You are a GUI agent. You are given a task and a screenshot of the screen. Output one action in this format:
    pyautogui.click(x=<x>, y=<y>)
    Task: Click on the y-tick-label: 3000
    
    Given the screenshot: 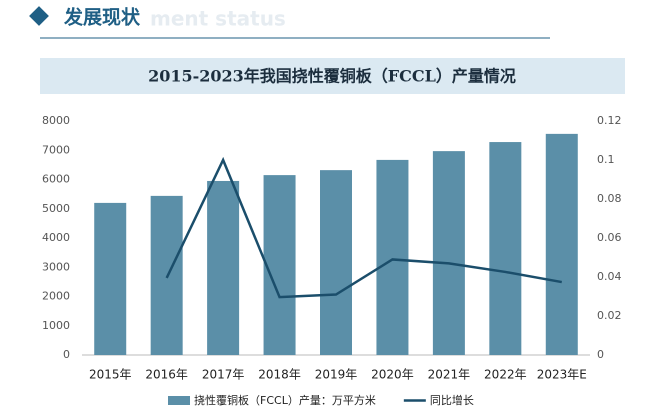 What is the action you would take?
    pyautogui.click(x=56, y=266)
    